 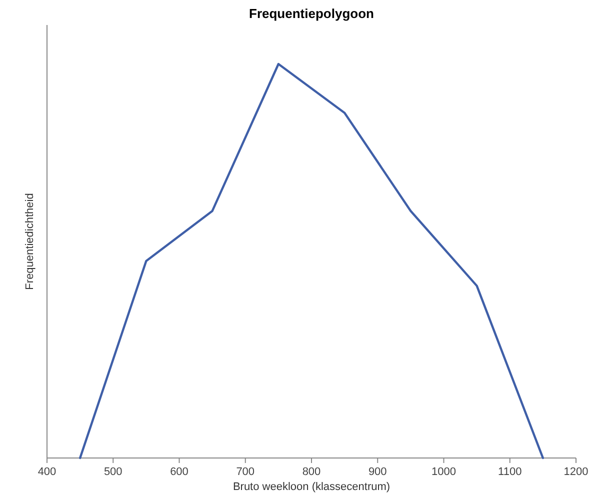 I want to click on x-axis-title: Bruto weekloon (klassecentrum), so click(x=311, y=487).